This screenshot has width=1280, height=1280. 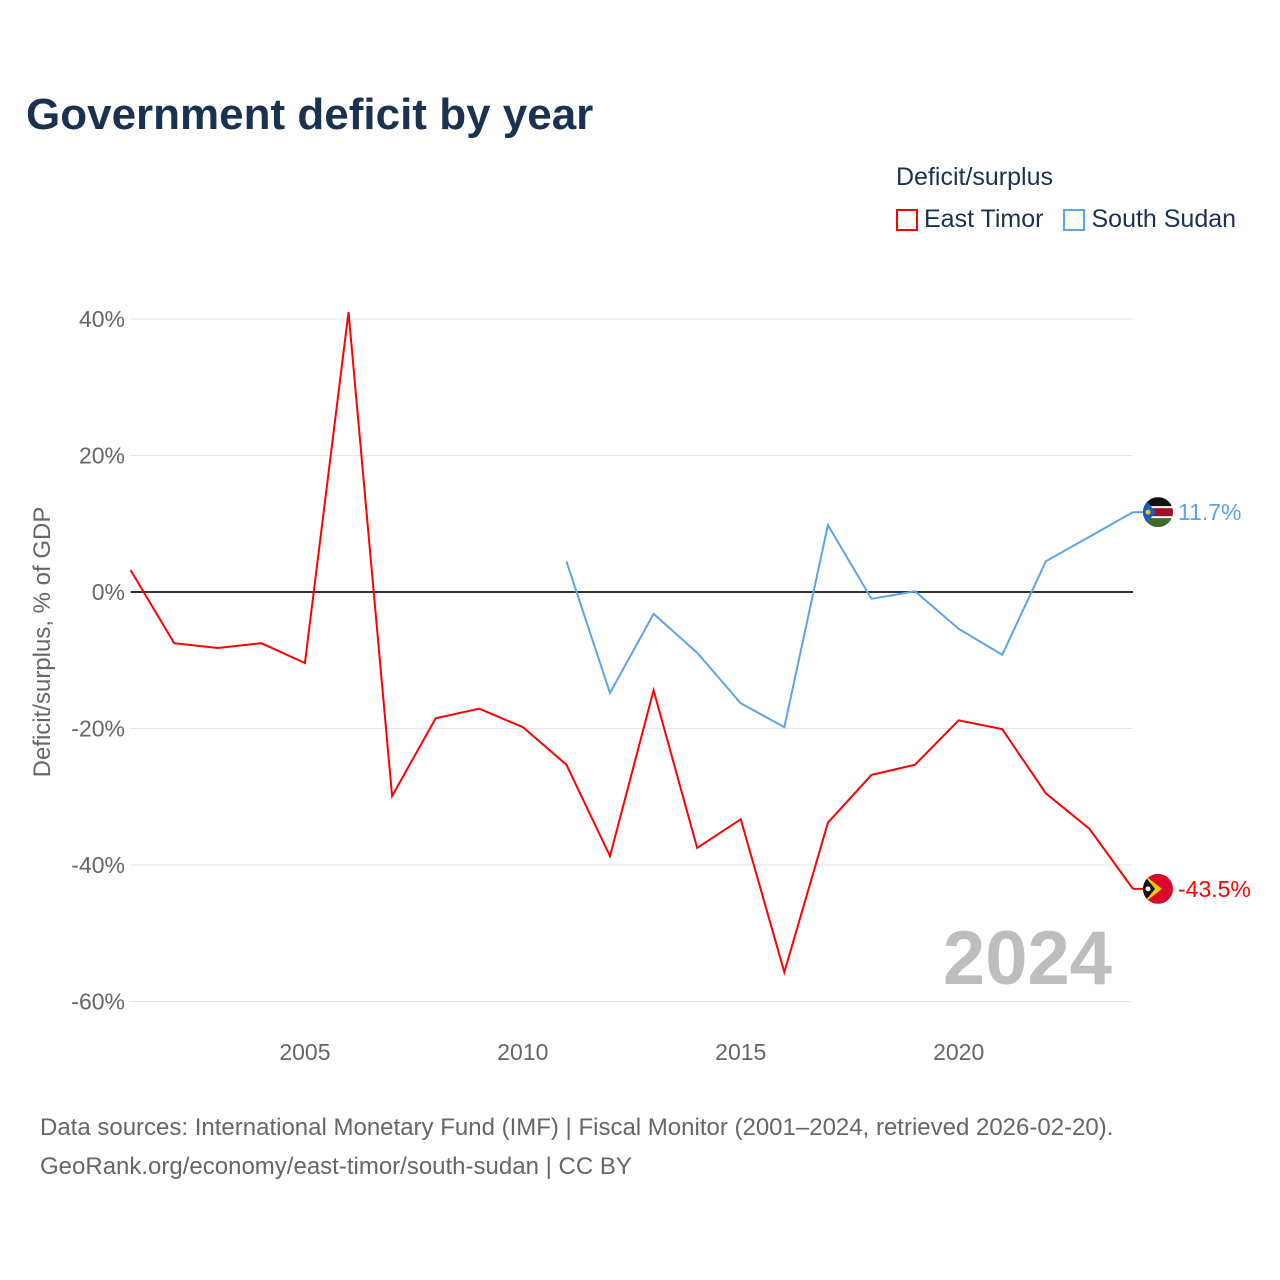 What do you see at coordinates (1158, 512) in the screenshot?
I see `flag-south-sudan-icon` at bounding box center [1158, 512].